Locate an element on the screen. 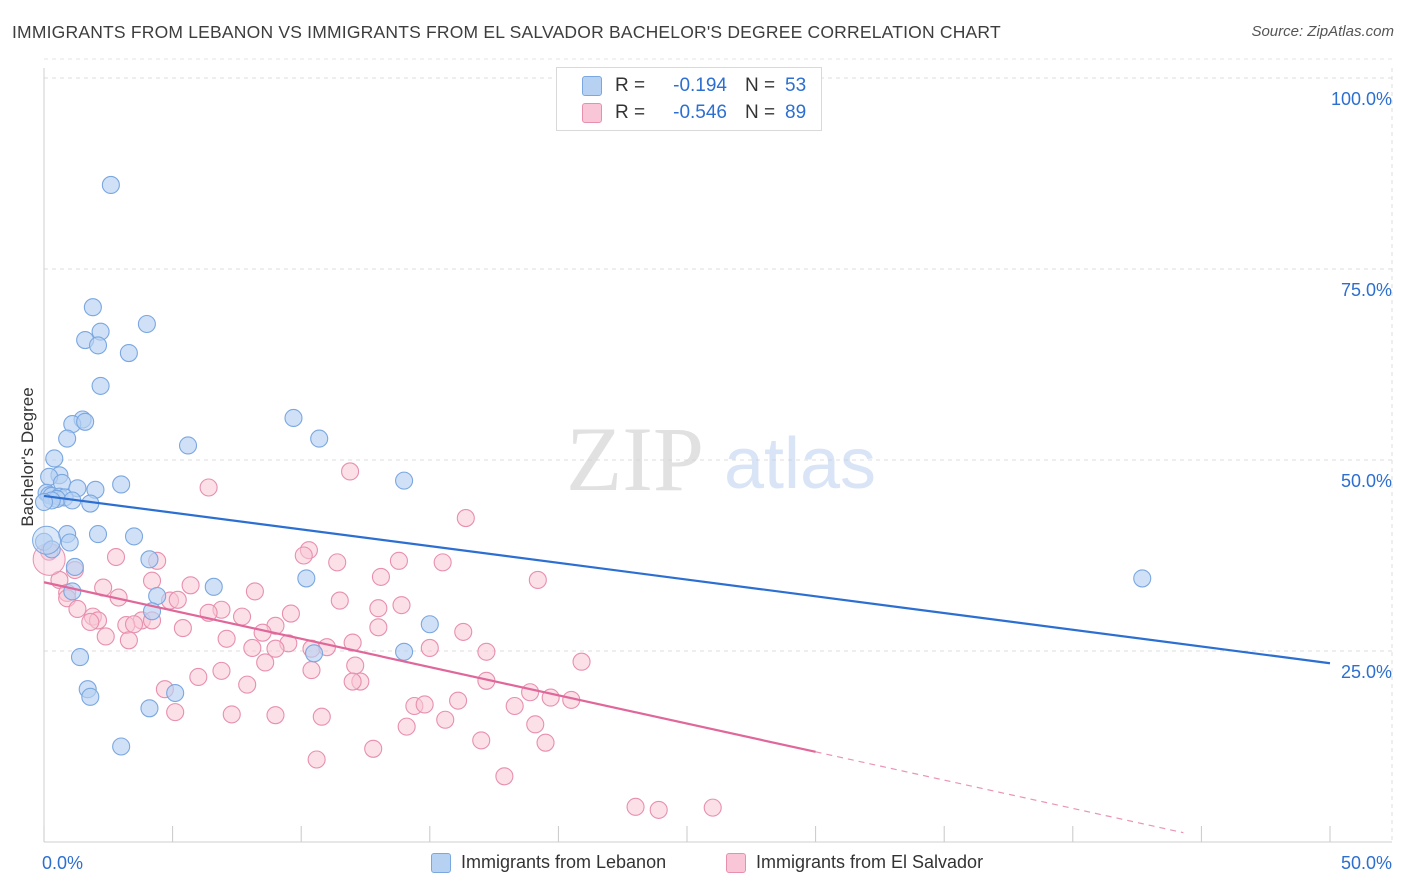  watermark-zip: ZIP is located at coordinates (635, 459).